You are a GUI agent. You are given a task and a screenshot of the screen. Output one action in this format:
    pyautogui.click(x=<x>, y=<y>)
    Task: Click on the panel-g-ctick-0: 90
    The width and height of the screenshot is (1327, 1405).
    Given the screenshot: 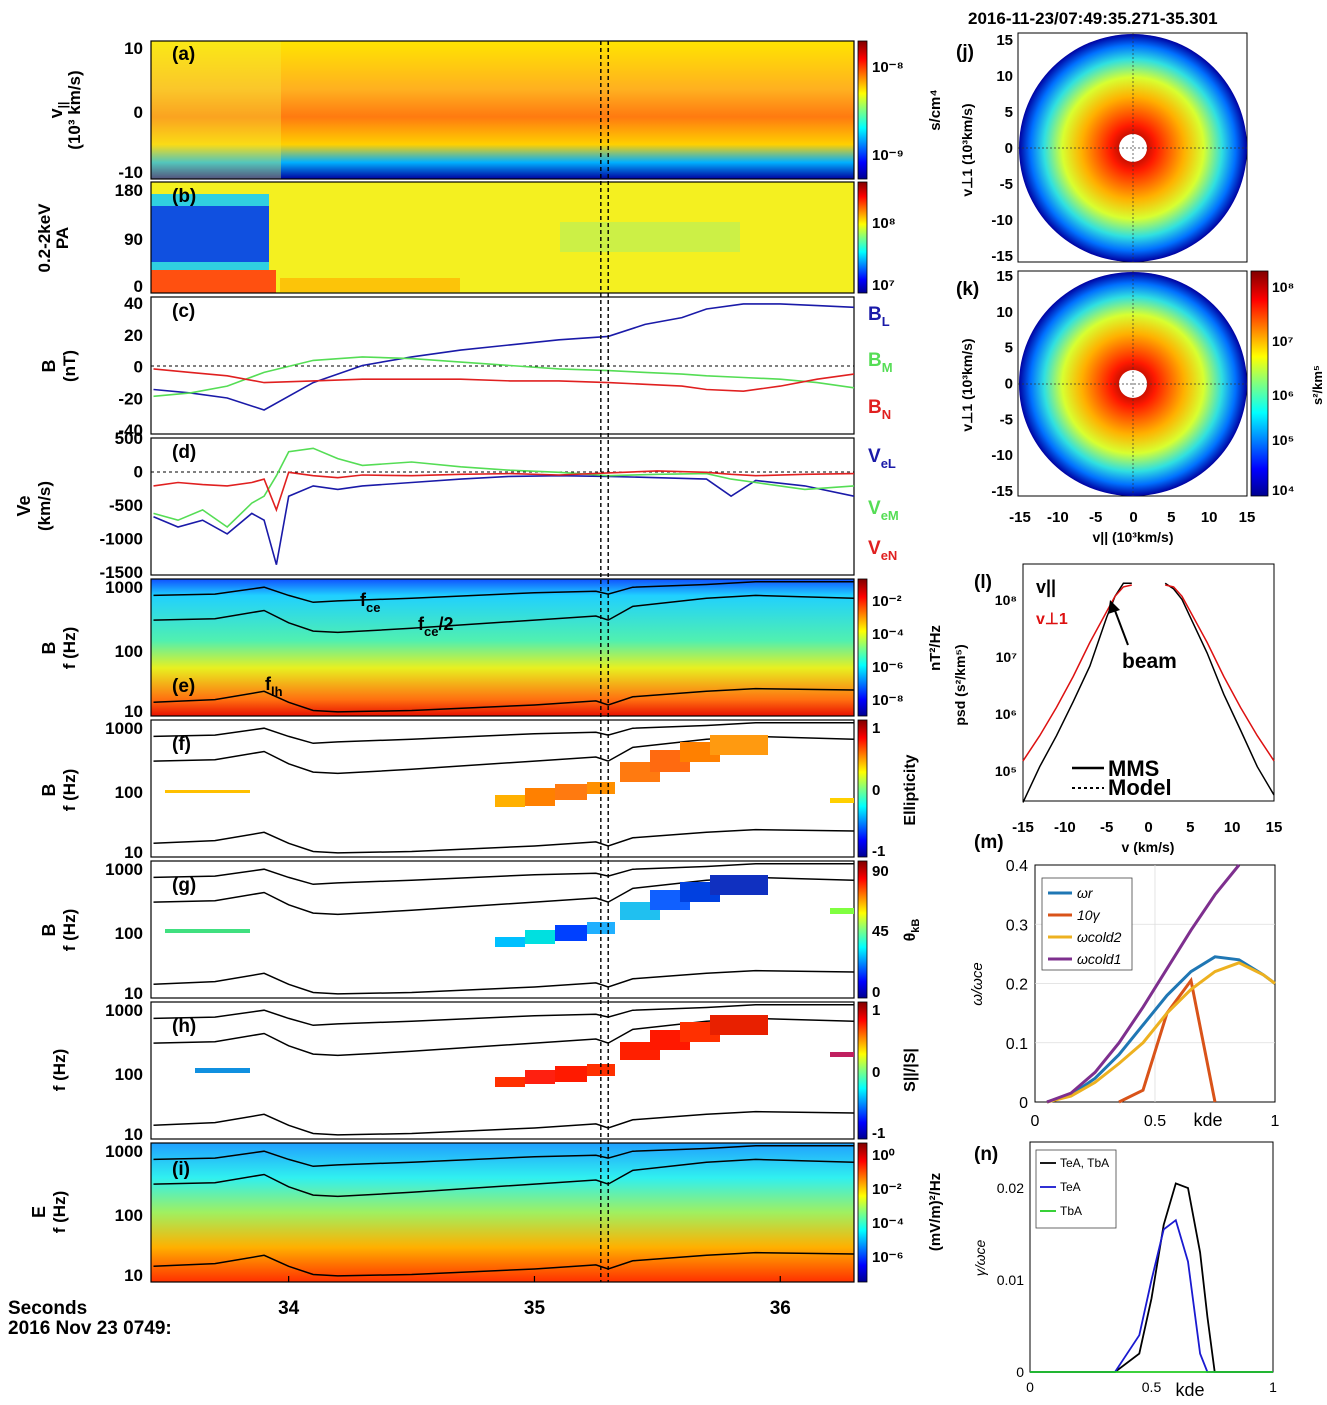 What is the action you would take?
    pyautogui.click(x=880, y=871)
    